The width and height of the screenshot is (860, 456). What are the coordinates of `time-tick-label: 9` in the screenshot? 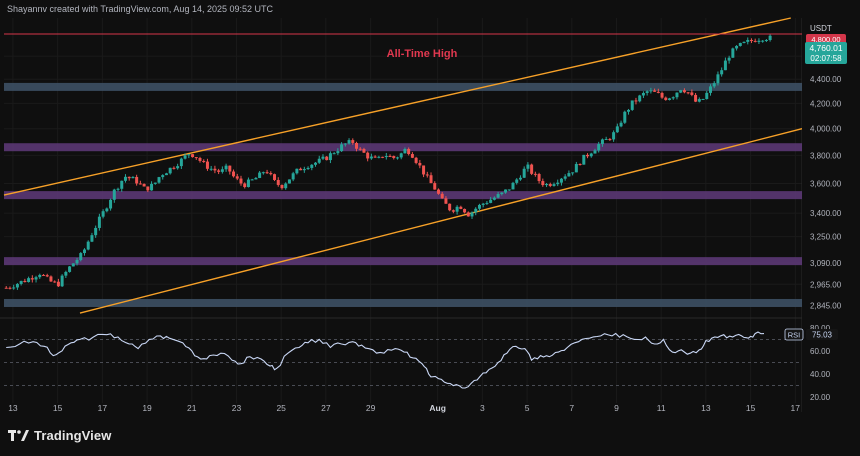 It's located at (616, 408).